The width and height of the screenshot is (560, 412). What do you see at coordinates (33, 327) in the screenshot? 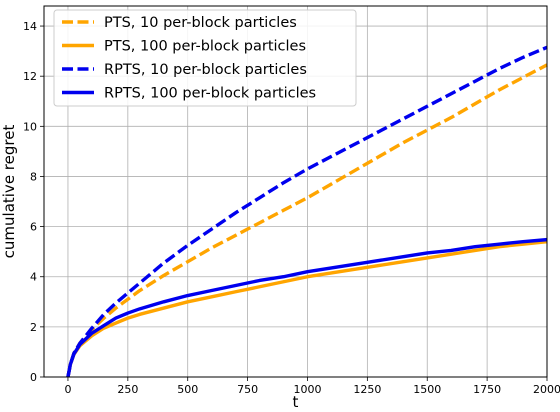
I see `y-tick-label: 2` at bounding box center [33, 327].